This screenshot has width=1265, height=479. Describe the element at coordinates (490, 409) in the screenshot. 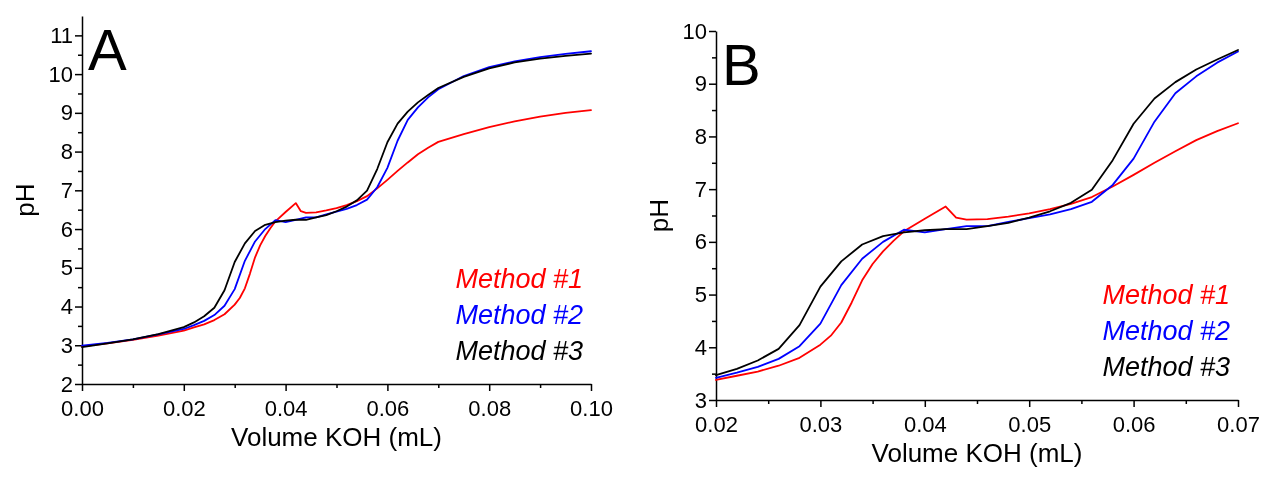

I see `x-tick-label: 0.08` at that location.